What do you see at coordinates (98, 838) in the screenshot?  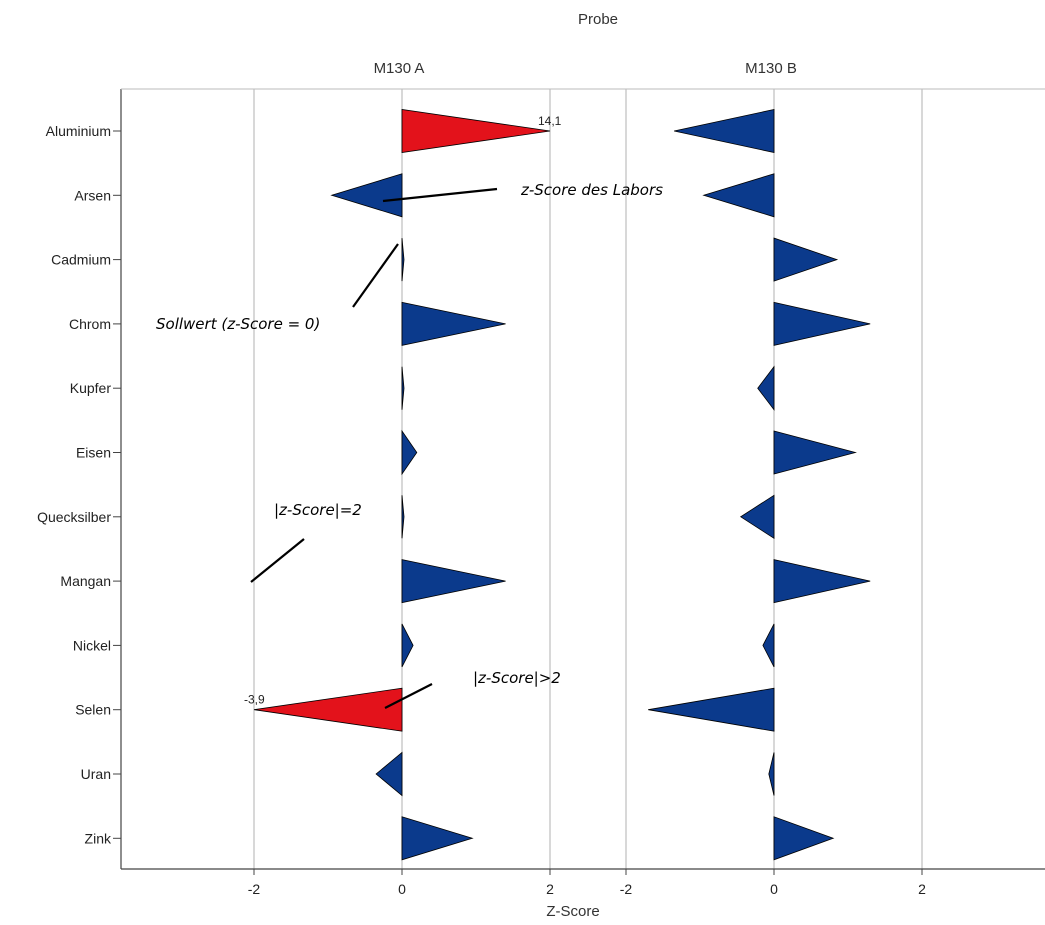 I see `category-label: Zink` at bounding box center [98, 838].